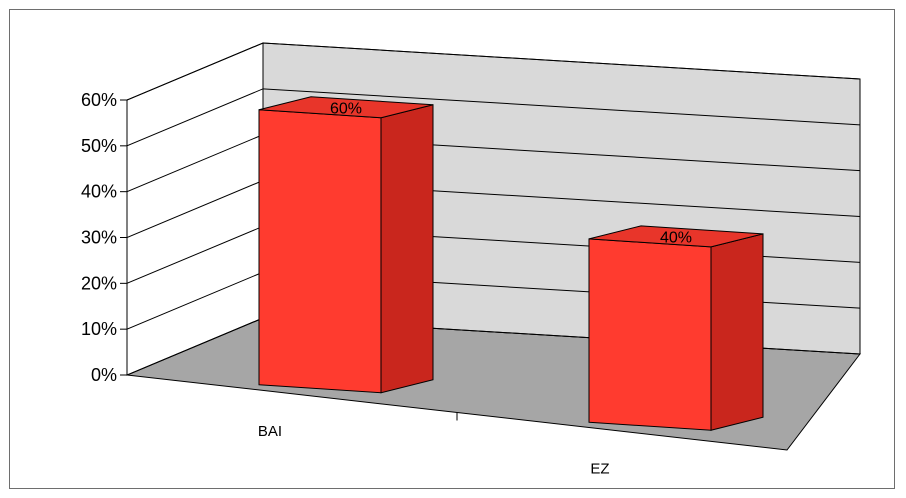  Describe the element at coordinates (99, 329) in the screenshot. I see `y-tick-label: 10%` at that location.